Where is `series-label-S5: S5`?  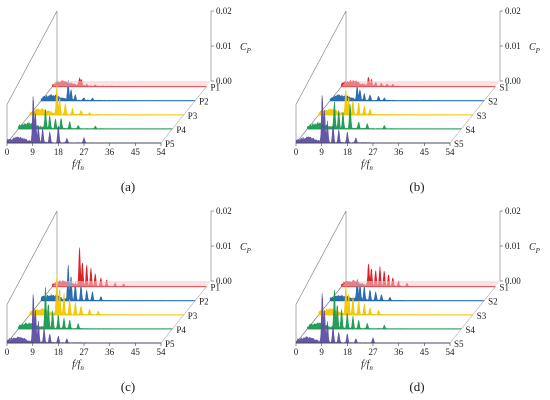
series-label-S5: S5 is located at coordinates (459, 144).